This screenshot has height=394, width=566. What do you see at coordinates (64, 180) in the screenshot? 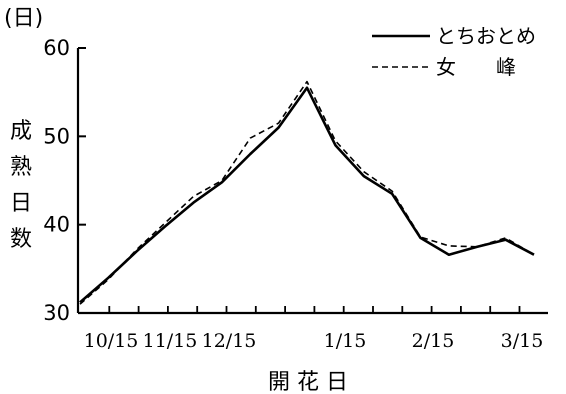
I see `y-ticks: 30 40 50 60` at bounding box center [64, 180].